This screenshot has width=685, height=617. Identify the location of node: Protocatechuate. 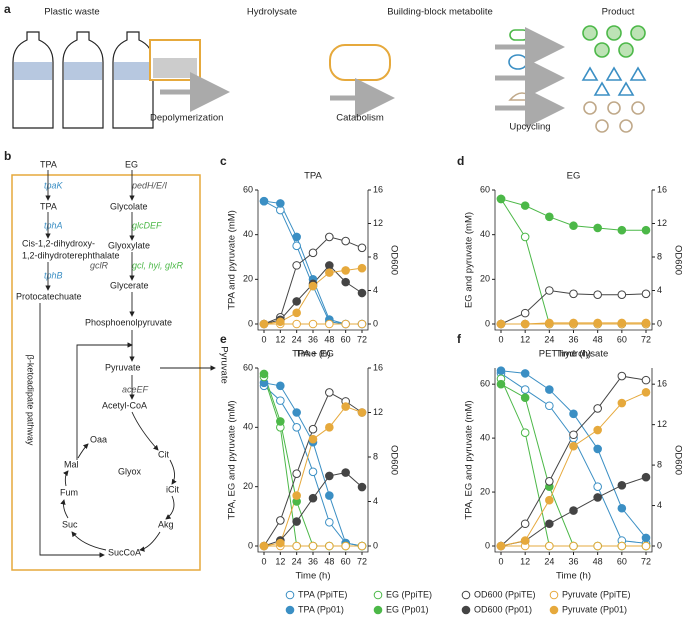
(49, 296).